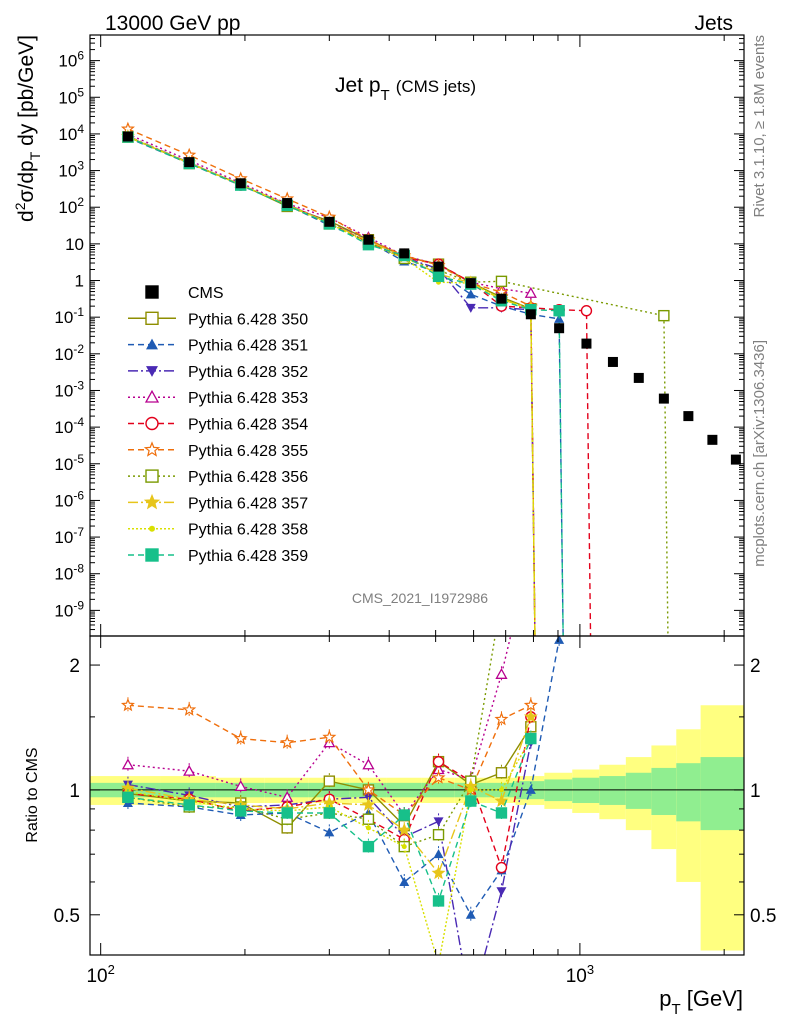 The image size is (786, 1024). Describe the element at coordinates (248, 425) in the screenshot. I see `legend-label-5: Pythia 6.428 354` at that location.